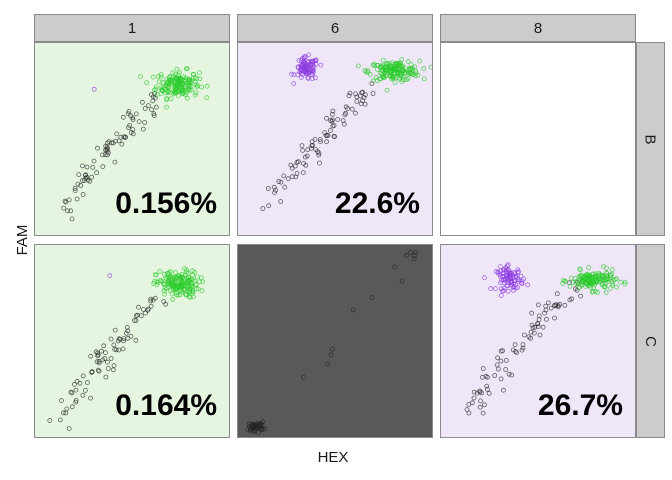 This screenshot has width=672, height=480. What do you see at coordinates (650, 341) in the screenshot?
I see `row-strip-label: C` at bounding box center [650, 341].